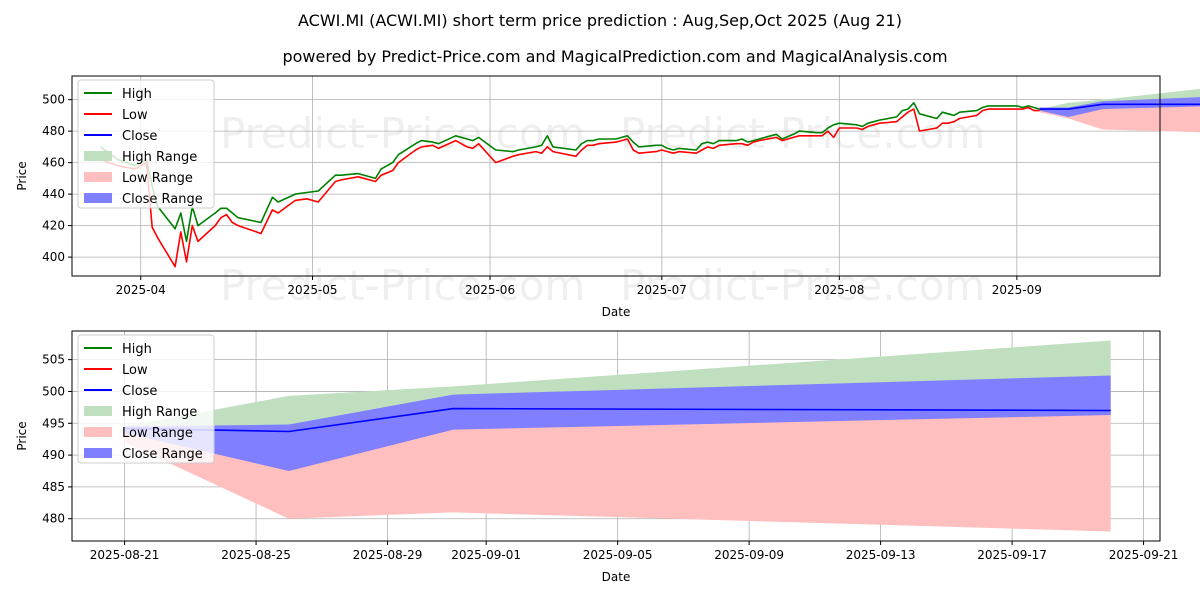 The width and height of the screenshot is (1200, 600). Describe the element at coordinates (53, 226) in the screenshot. I see `y-tick-label: 420` at that location.